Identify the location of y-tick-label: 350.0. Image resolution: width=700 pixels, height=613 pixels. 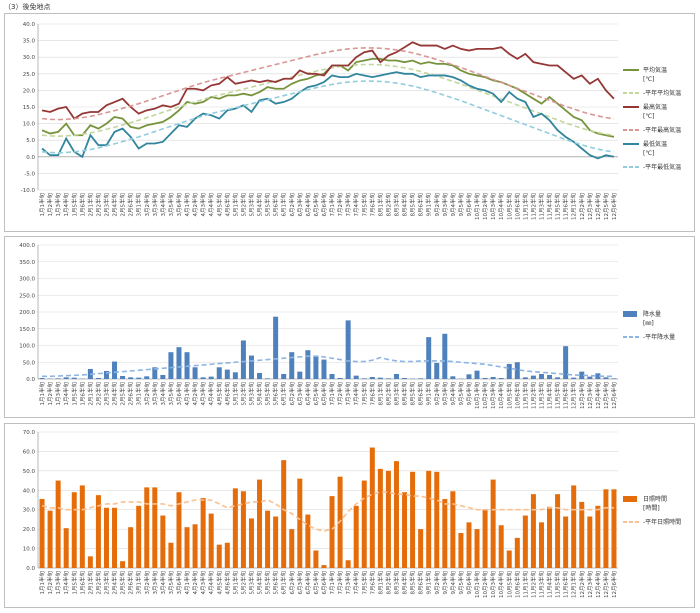
(27, 263).